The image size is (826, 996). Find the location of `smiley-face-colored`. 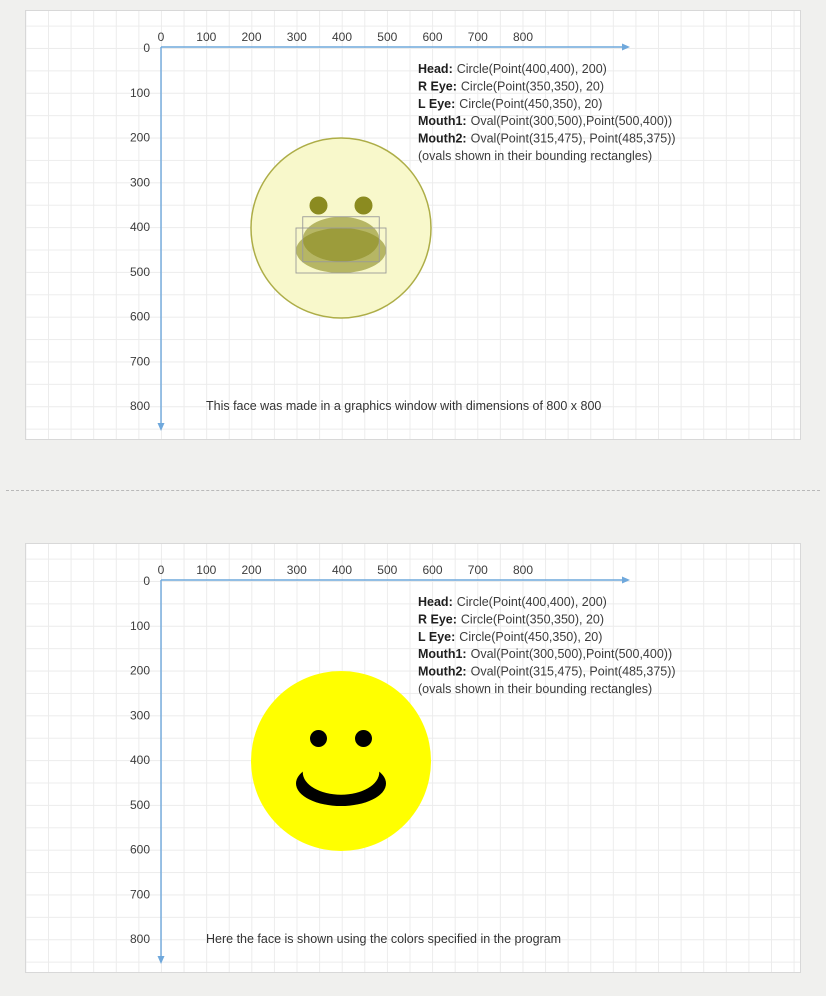

smiley-face-colored is located at coordinates (341, 761).